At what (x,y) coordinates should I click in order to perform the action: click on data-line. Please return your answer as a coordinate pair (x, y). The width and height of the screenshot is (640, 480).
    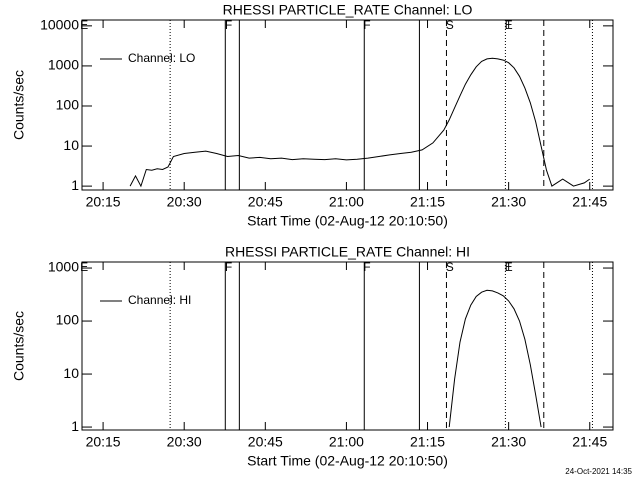
    Looking at the image, I should click on (495, 358).